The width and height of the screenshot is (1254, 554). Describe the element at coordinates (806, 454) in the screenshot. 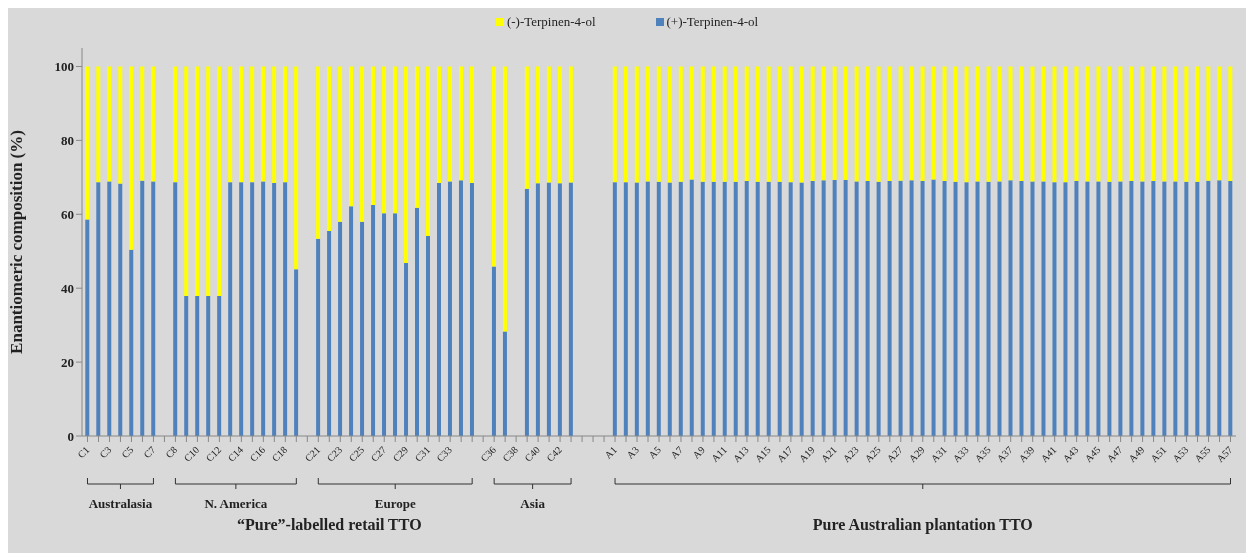

I see `x-tick-label: A19` at that location.